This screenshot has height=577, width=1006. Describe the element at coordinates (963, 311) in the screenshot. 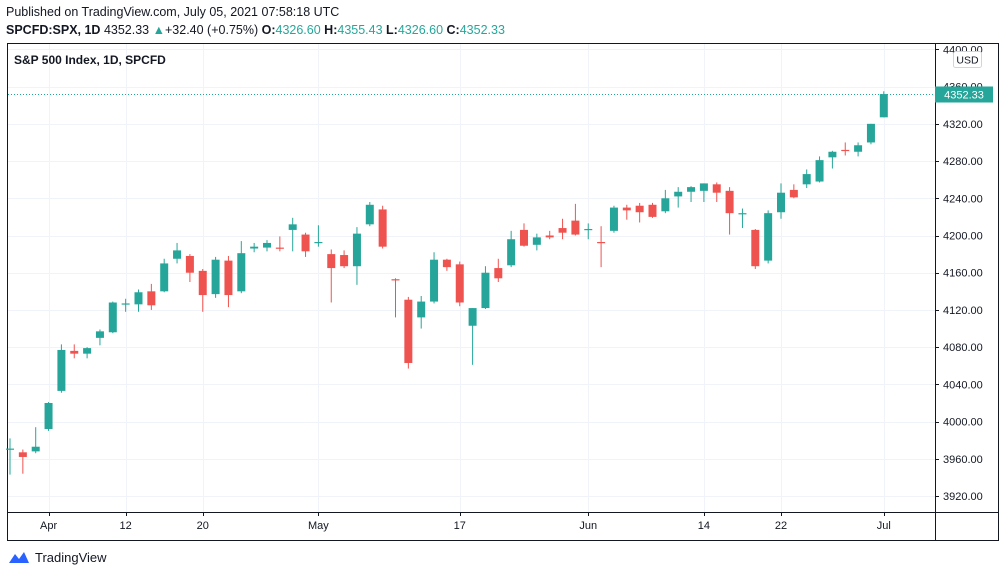

I see `y-tick-label: 4120.00` at that location.